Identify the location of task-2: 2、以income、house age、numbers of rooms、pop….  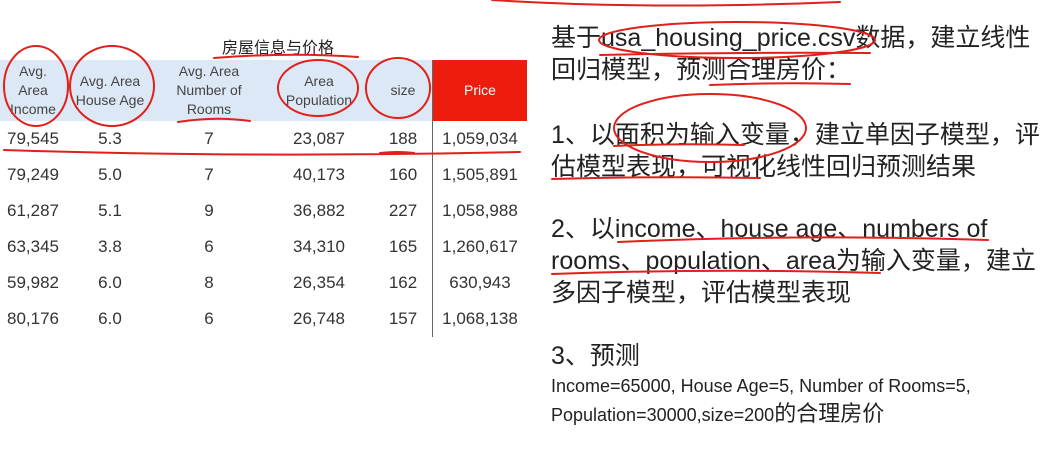
(798, 261).